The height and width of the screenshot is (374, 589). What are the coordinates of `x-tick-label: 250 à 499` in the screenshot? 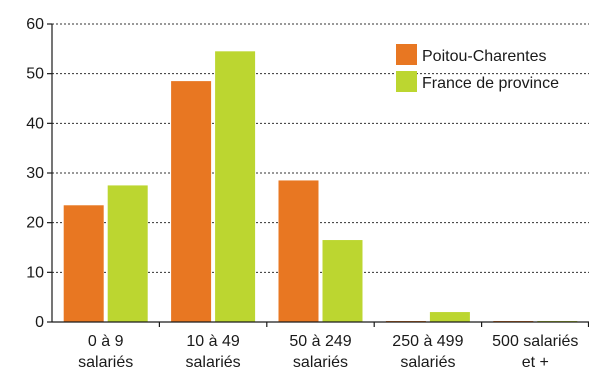 It's located at (427, 341).